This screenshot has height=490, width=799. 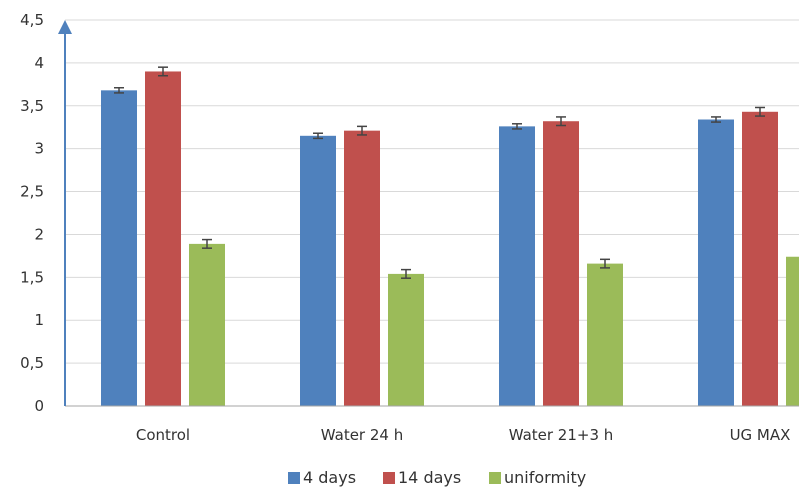 What do you see at coordinates (32, 213) in the screenshot?
I see `y-axis-ticks: 0 0,5 1 1,5 2 2,5 3 3,5 4 4,5` at bounding box center [32, 213].